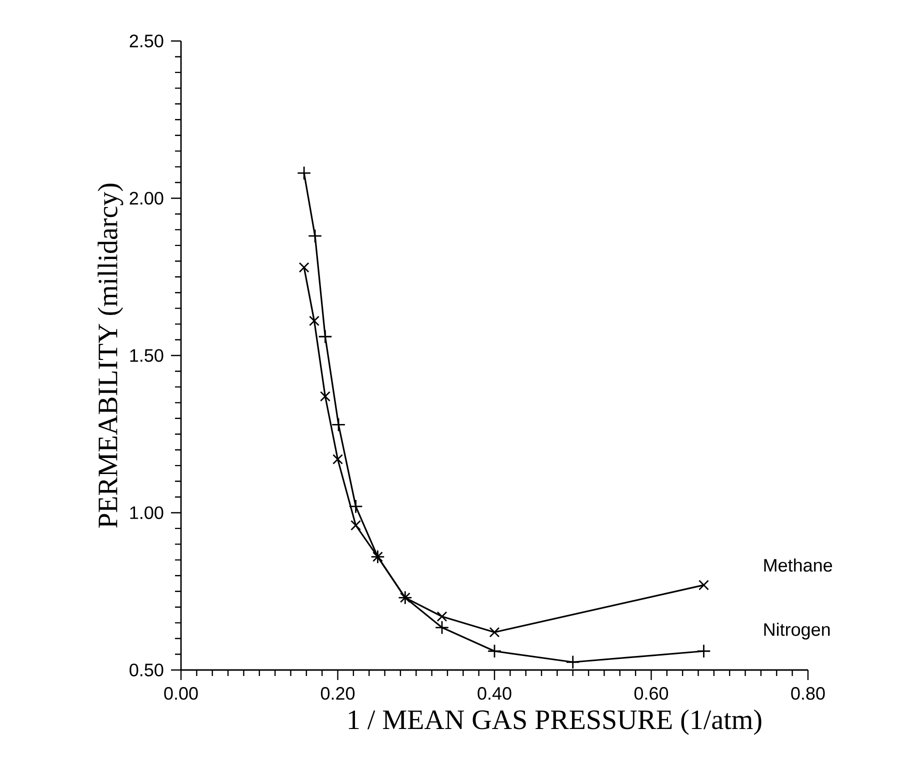 This screenshot has height=766, width=912. Describe the element at coordinates (337, 693) in the screenshot. I see `x-tick-label: 0.20` at that location.